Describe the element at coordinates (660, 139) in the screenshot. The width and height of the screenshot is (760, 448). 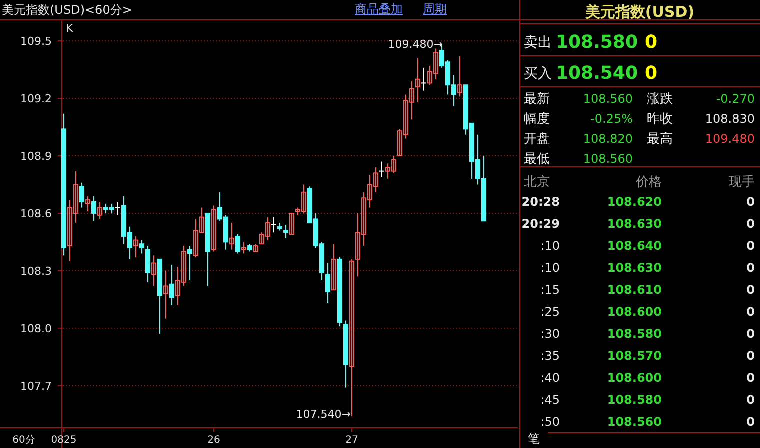
I see `text: 最高` at that location.